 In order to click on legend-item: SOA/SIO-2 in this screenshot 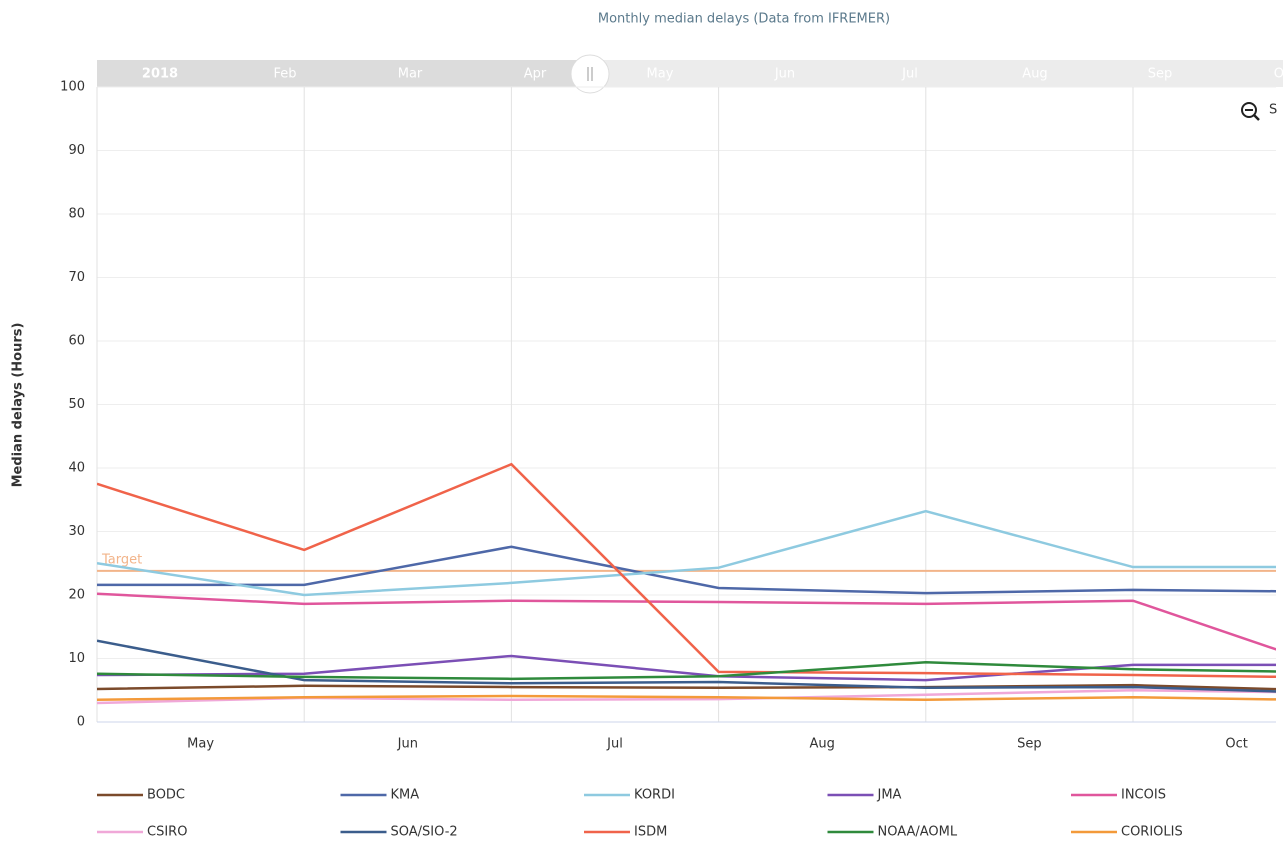, I will do `click(399, 832)`.